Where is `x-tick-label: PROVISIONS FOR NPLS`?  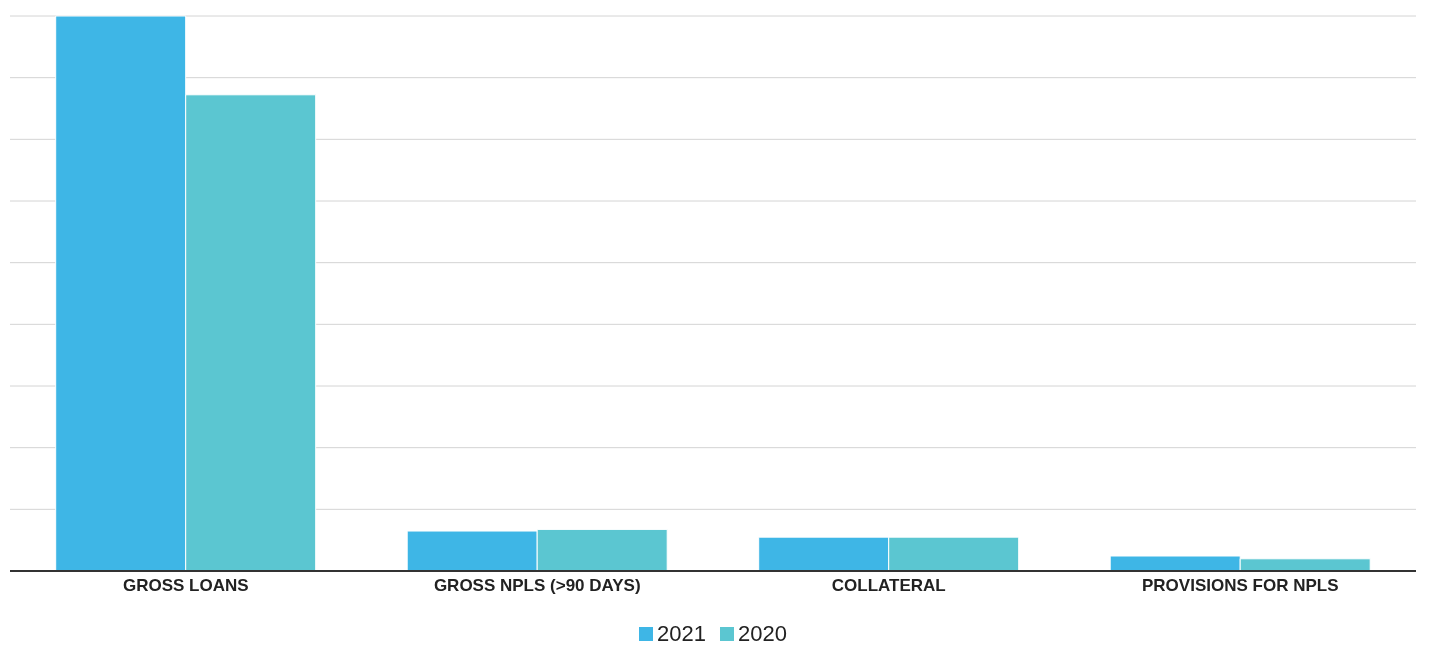
x-tick-label: PROVISIONS FOR NPLS is located at coordinates (1240, 586).